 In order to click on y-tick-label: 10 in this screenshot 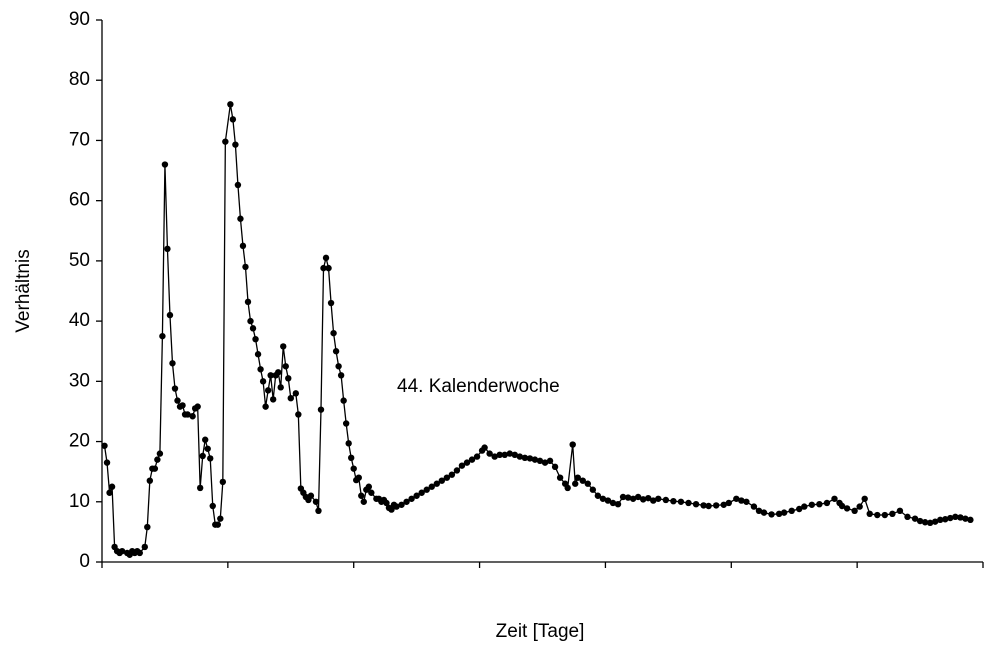, I will do `click(79, 501)`.